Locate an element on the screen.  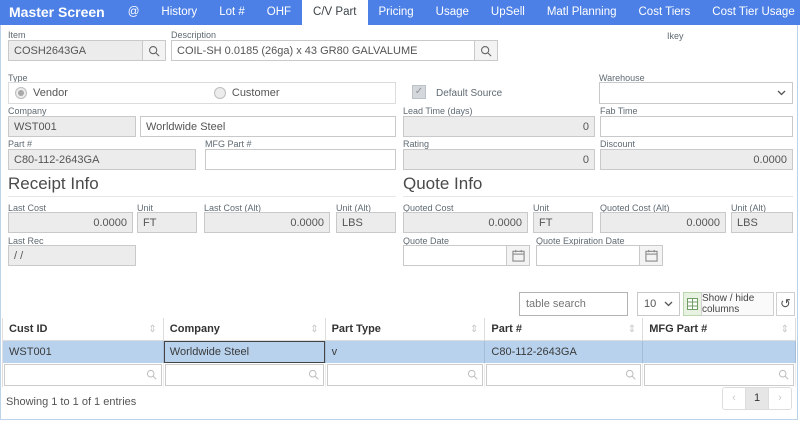
column-header-cust-id: Cust ID ⇕ is located at coordinates (83, 329).